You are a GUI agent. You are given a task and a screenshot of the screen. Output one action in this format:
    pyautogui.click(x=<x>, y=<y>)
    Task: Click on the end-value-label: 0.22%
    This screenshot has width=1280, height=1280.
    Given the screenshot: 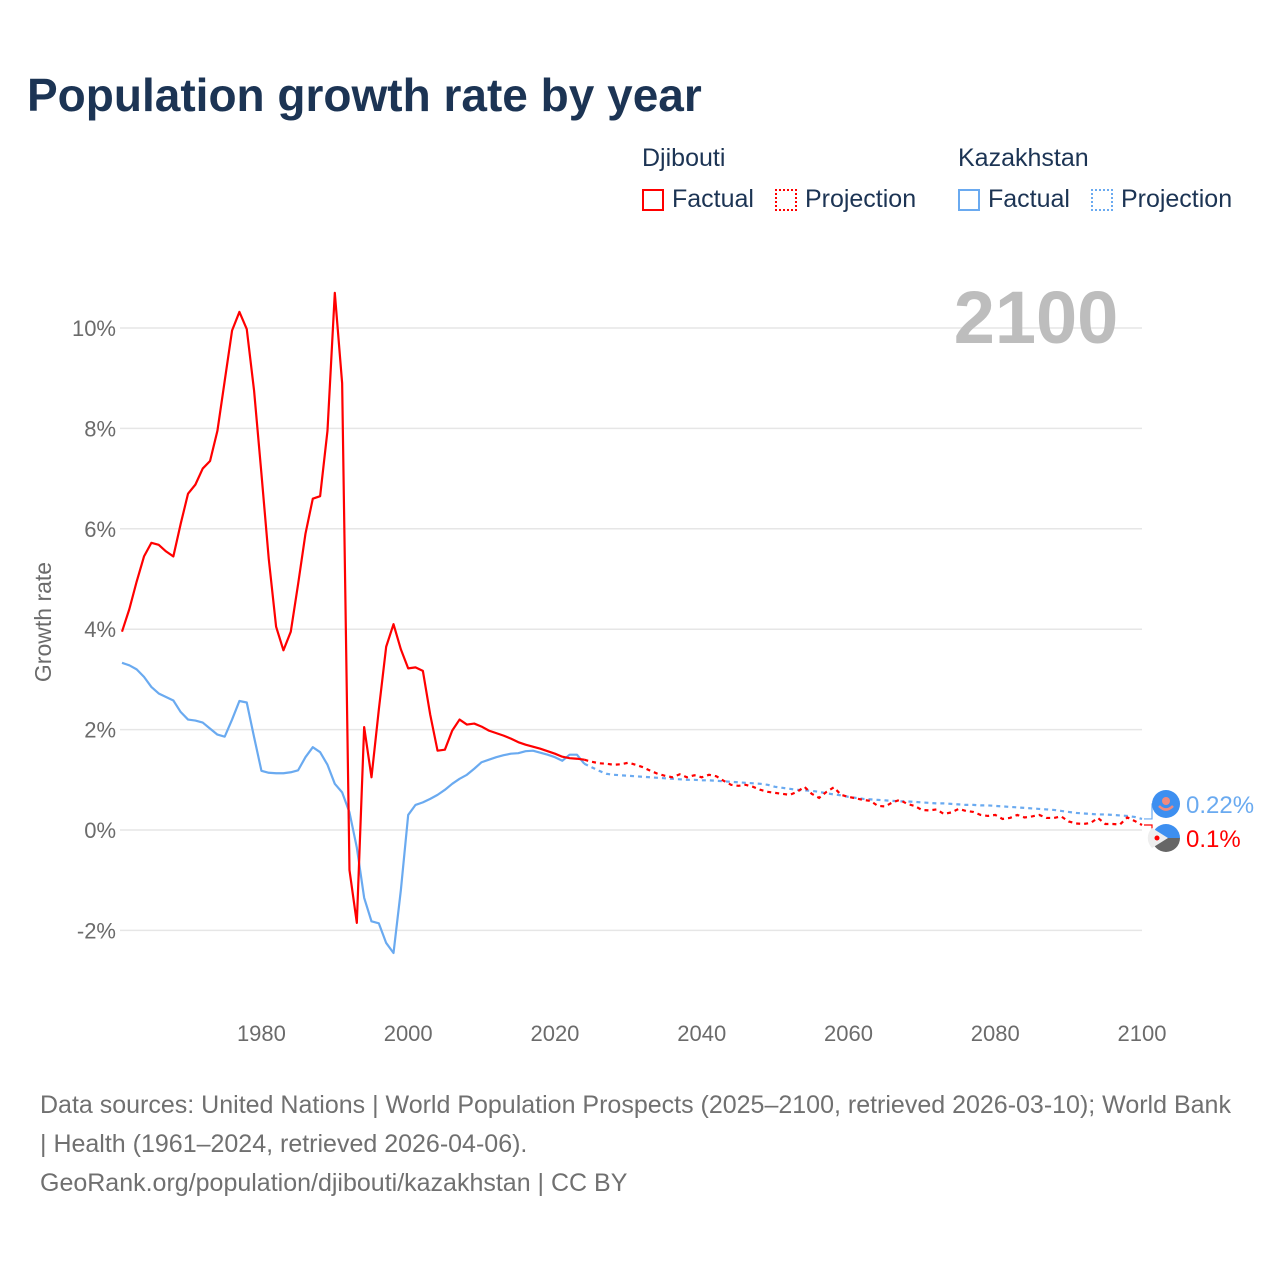 What is the action you would take?
    pyautogui.click(x=1220, y=805)
    